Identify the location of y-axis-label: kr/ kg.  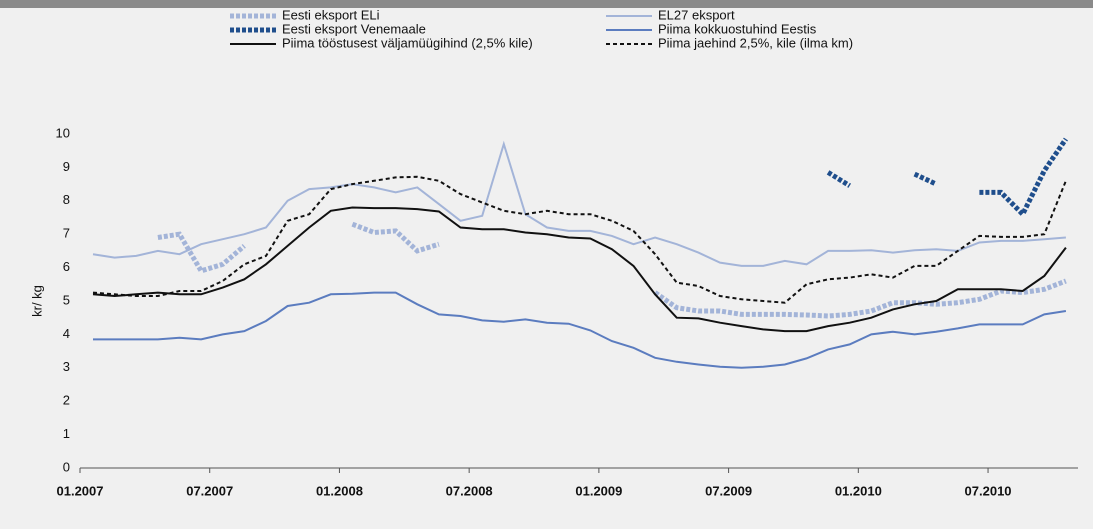
(36, 301).